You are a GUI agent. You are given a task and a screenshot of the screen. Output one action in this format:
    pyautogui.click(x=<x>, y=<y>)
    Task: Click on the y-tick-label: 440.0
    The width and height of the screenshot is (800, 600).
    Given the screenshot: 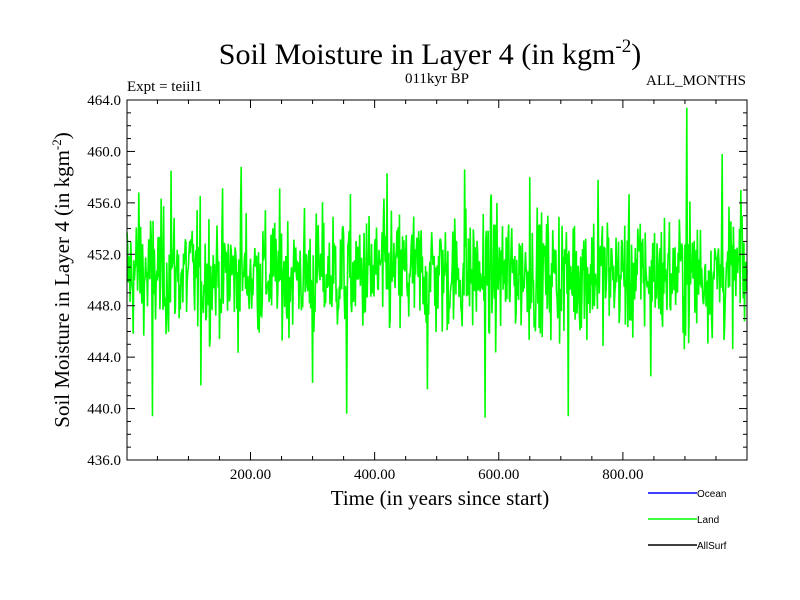 What is the action you would take?
    pyautogui.click(x=104, y=410)
    